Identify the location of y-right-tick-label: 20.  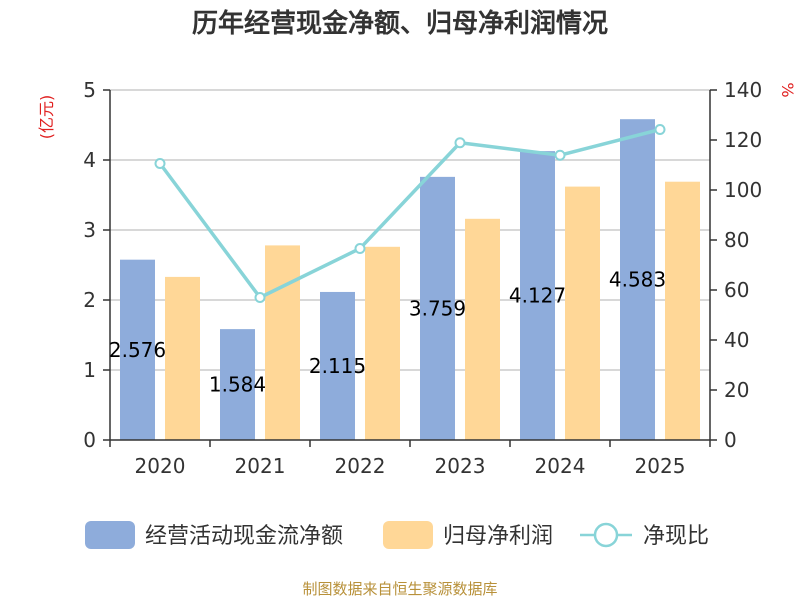
(736, 390).